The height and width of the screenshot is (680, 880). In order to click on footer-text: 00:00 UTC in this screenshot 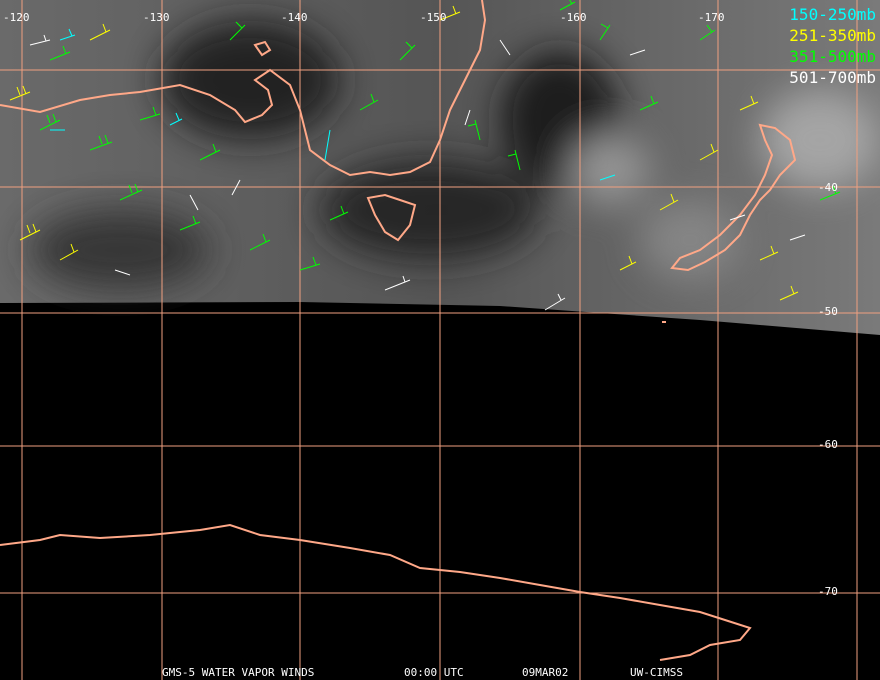, I will do `click(434, 672)`.